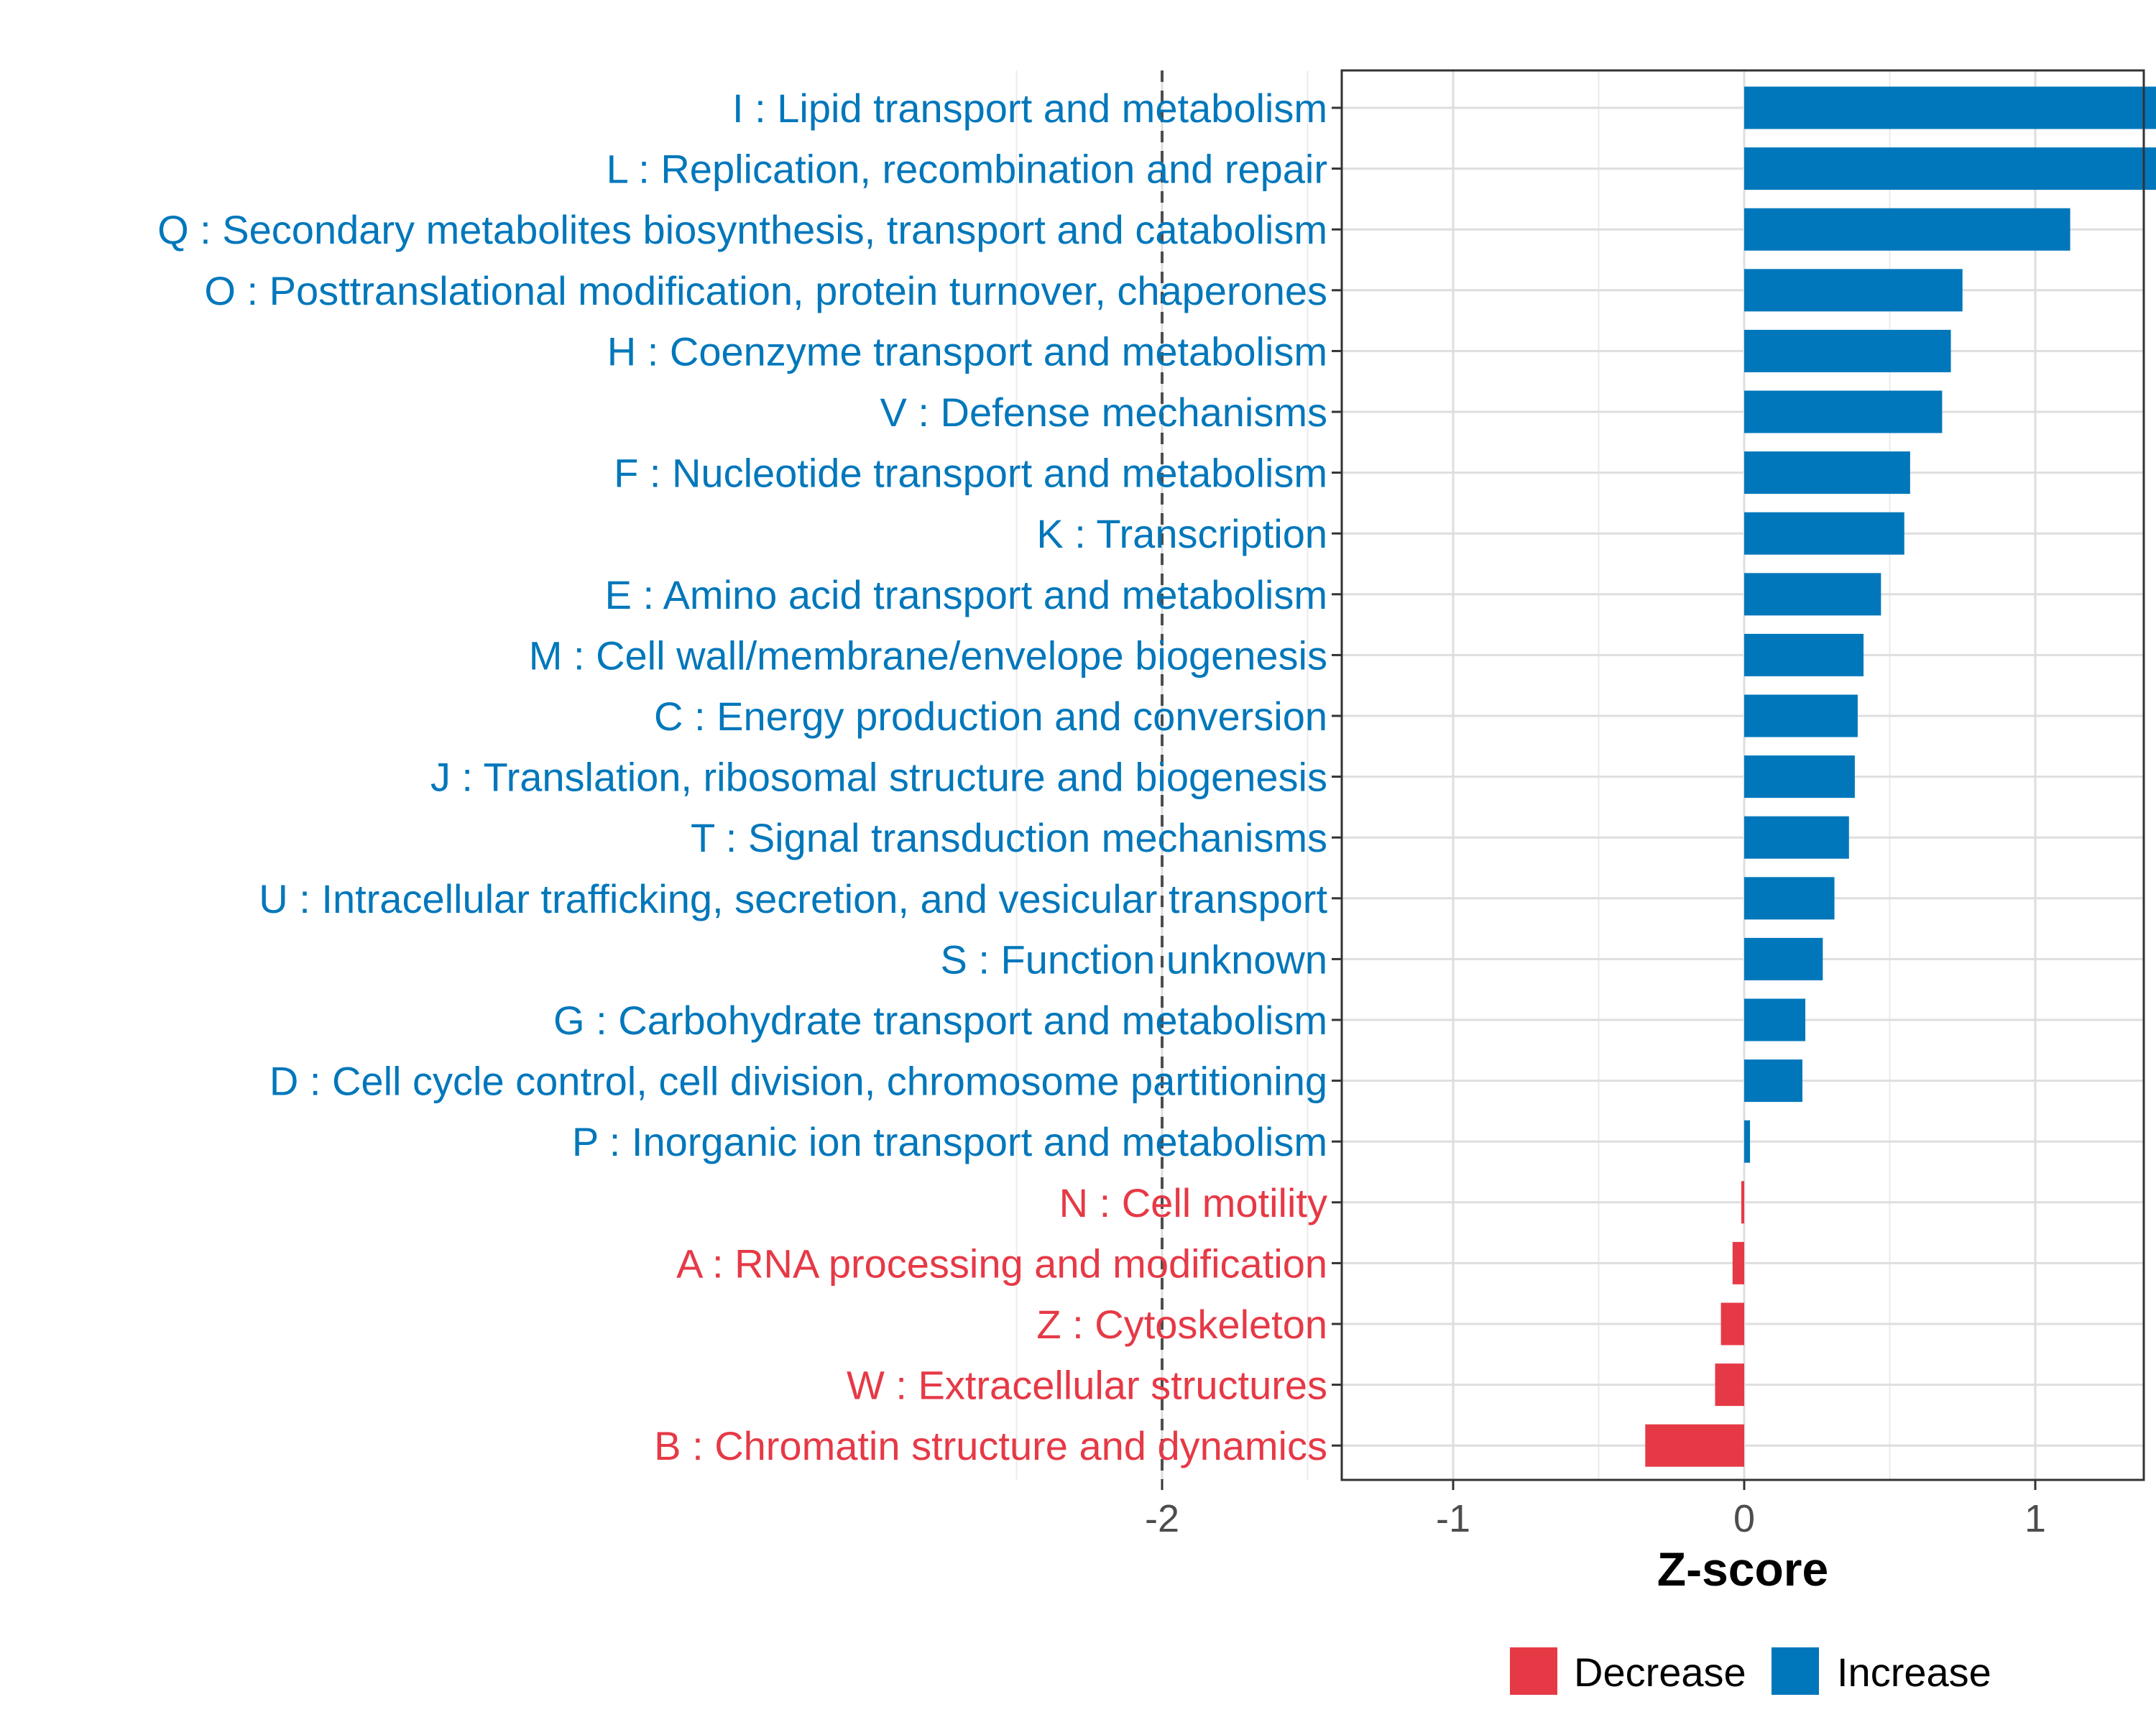 This screenshot has width=2156, height=1725. What do you see at coordinates (1193, 1202) in the screenshot?
I see `category-label: N : Cell motility` at bounding box center [1193, 1202].